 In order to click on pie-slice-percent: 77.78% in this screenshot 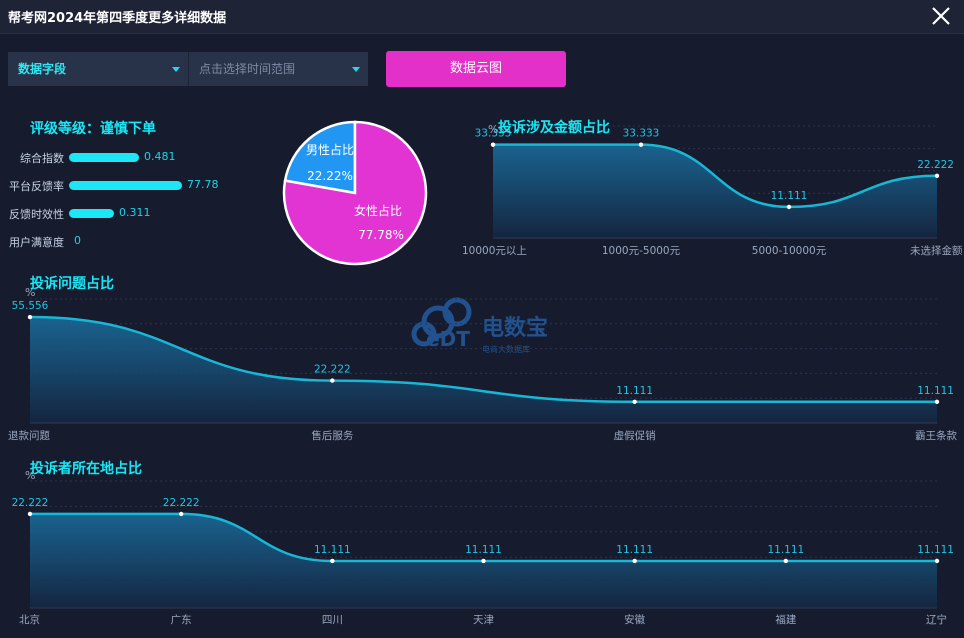, I will do `click(381, 235)`.